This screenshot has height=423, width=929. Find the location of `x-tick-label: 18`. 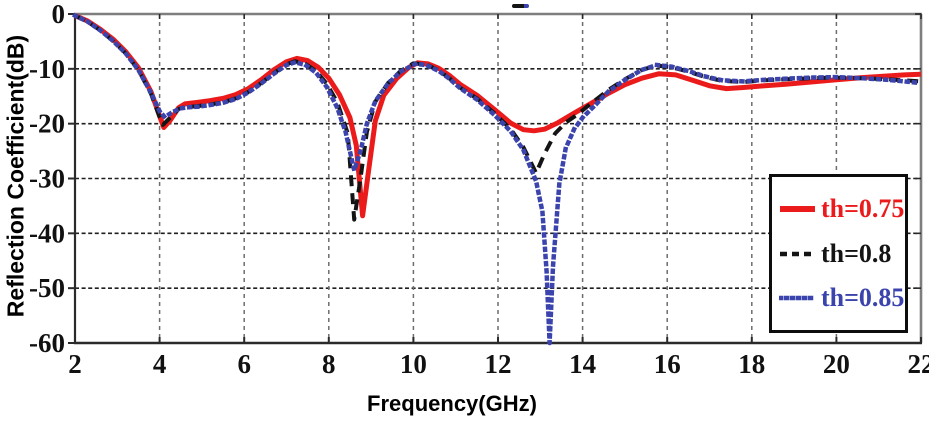

x-tick-label: 18 is located at coordinates (751, 364).